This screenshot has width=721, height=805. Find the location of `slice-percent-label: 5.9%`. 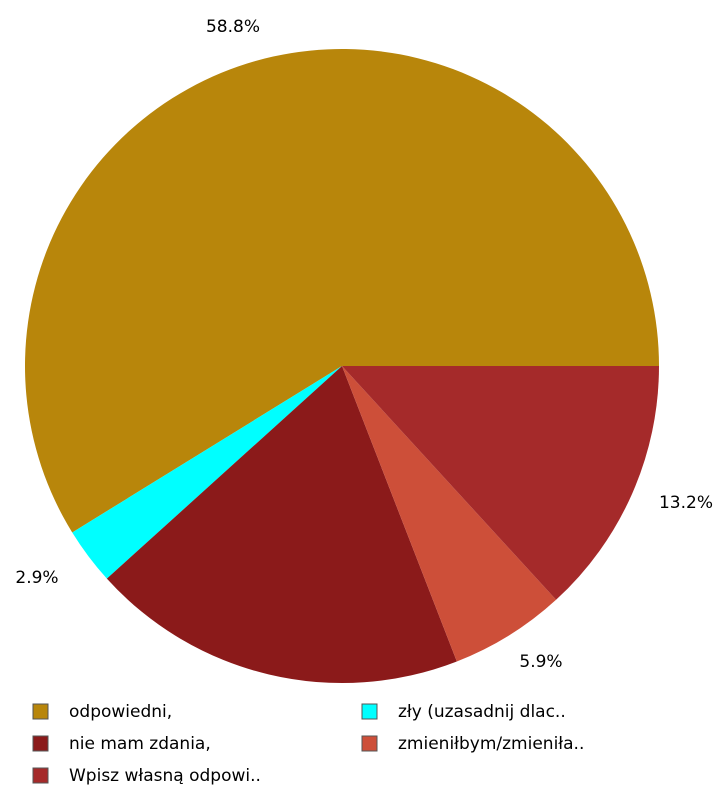

slice-percent-label: 5.9% is located at coordinates (540, 662).